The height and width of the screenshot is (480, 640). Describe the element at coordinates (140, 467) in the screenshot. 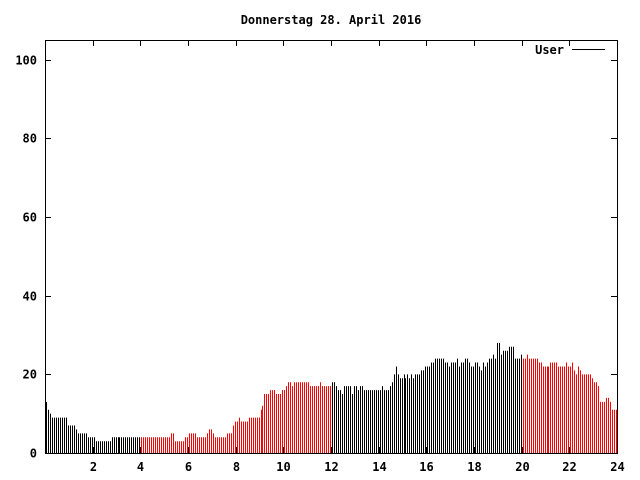

I see `x-tick-label: 4` at that location.